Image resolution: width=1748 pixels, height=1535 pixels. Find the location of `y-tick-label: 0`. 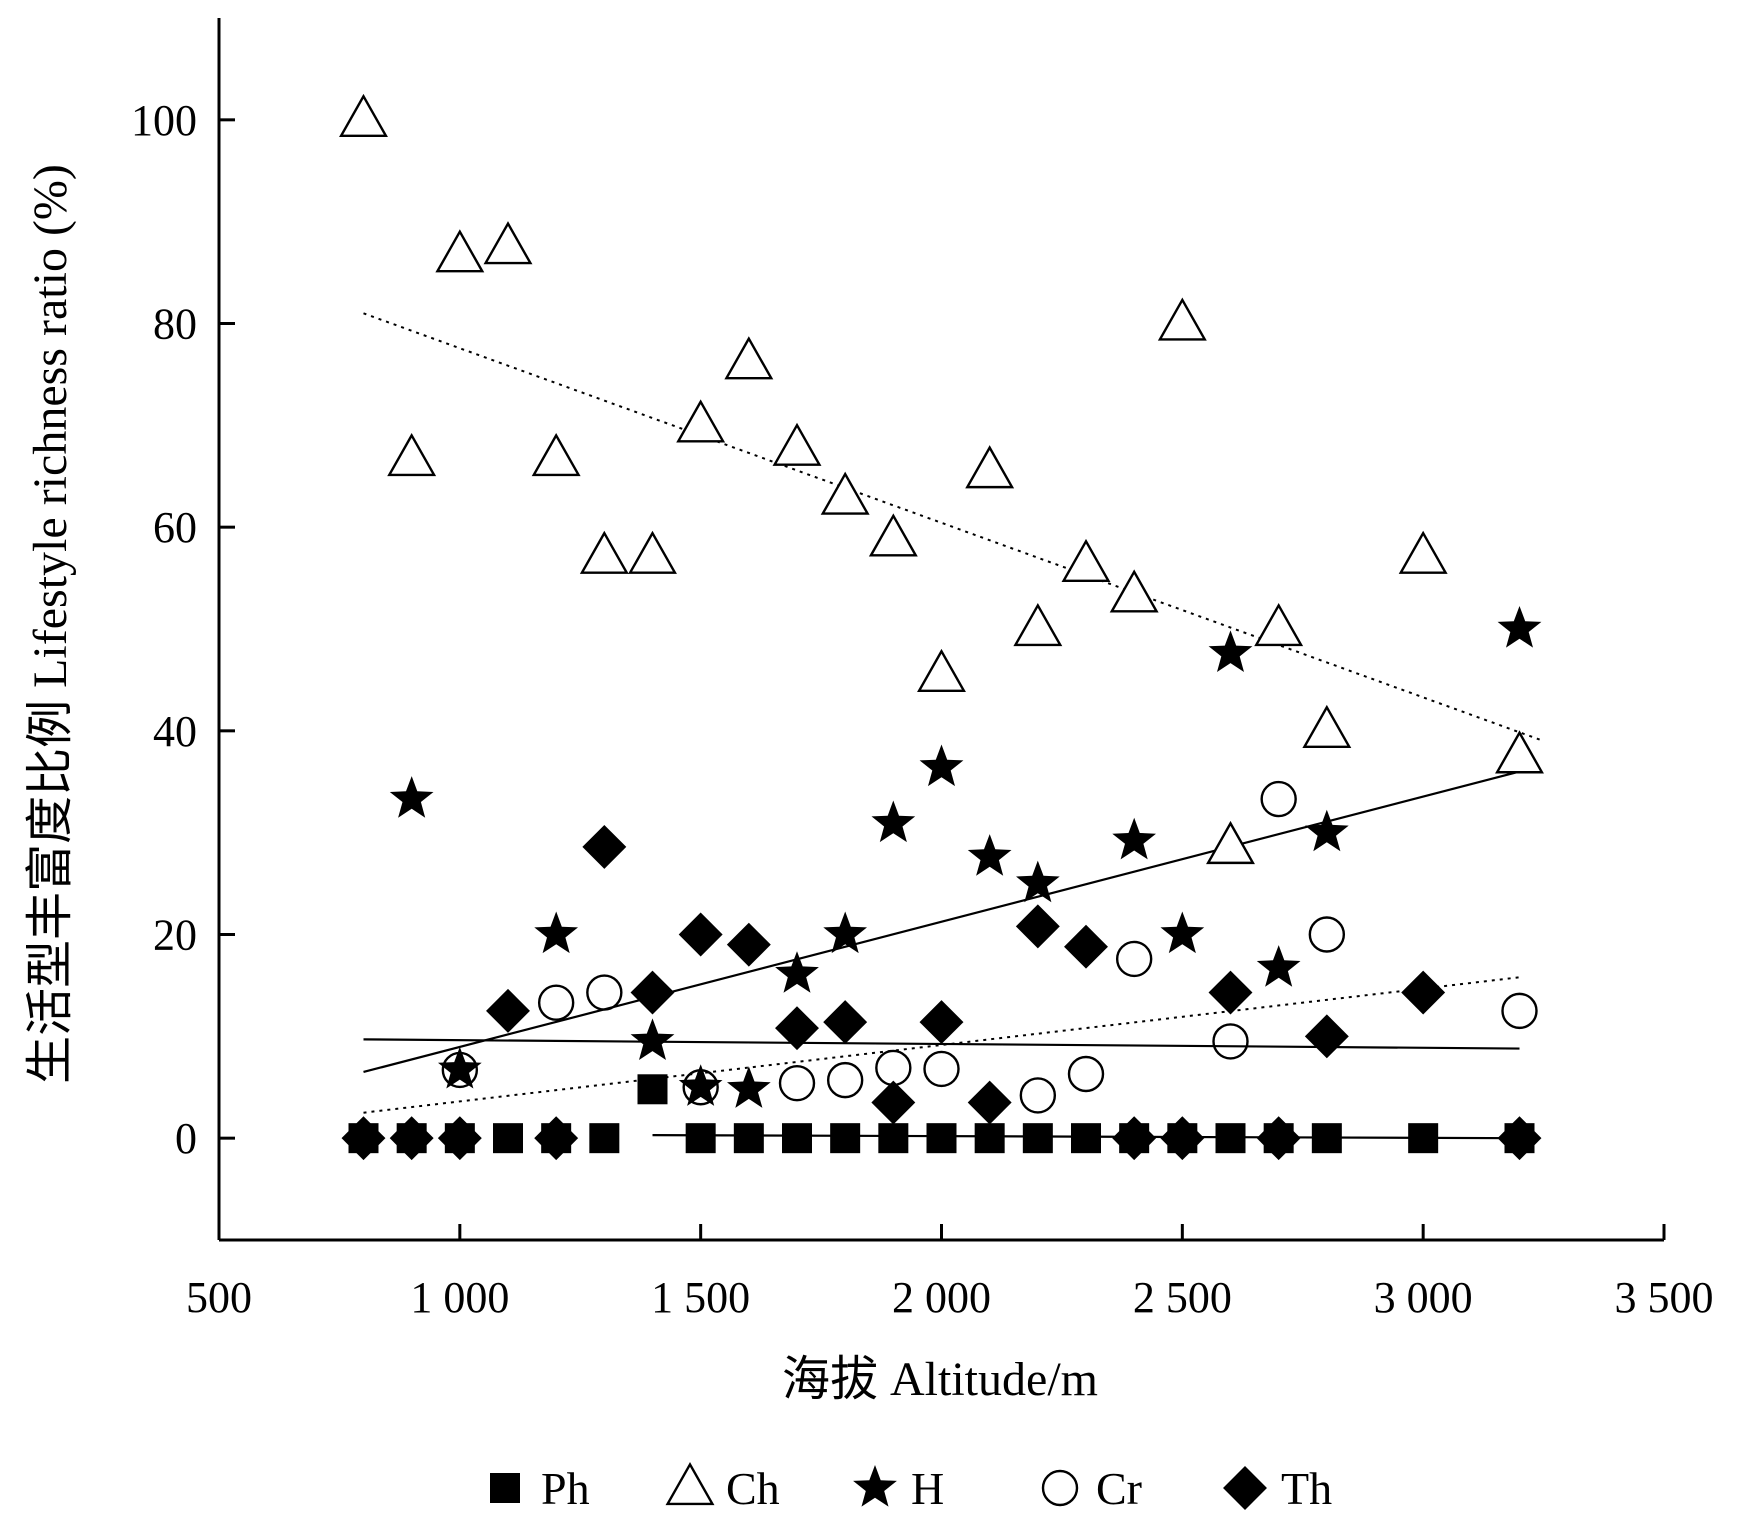

y-tick-label: 0 is located at coordinates (186, 1138).